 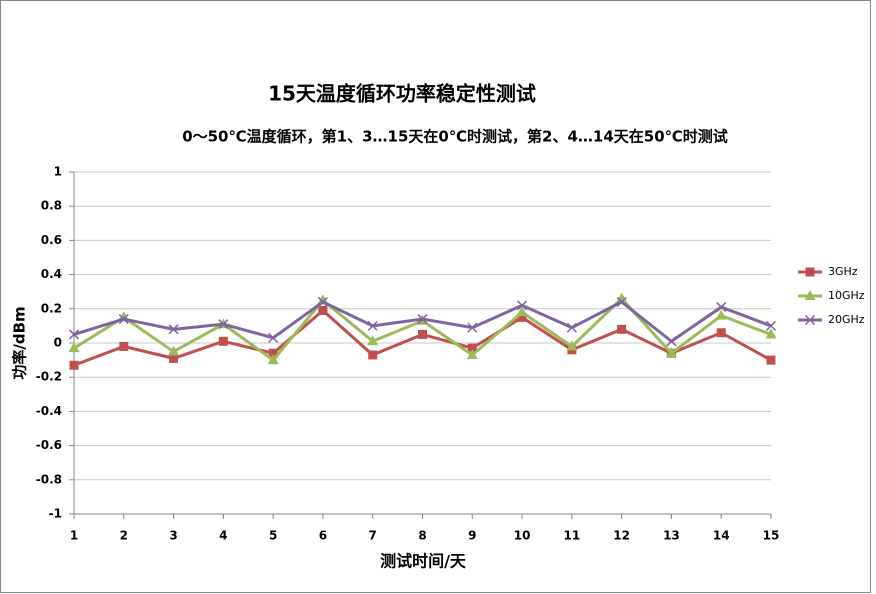 What do you see at coordinates (472, 536) in the screenshot?
I see `x-tick-label: 9` at bounding box center [472, 536].